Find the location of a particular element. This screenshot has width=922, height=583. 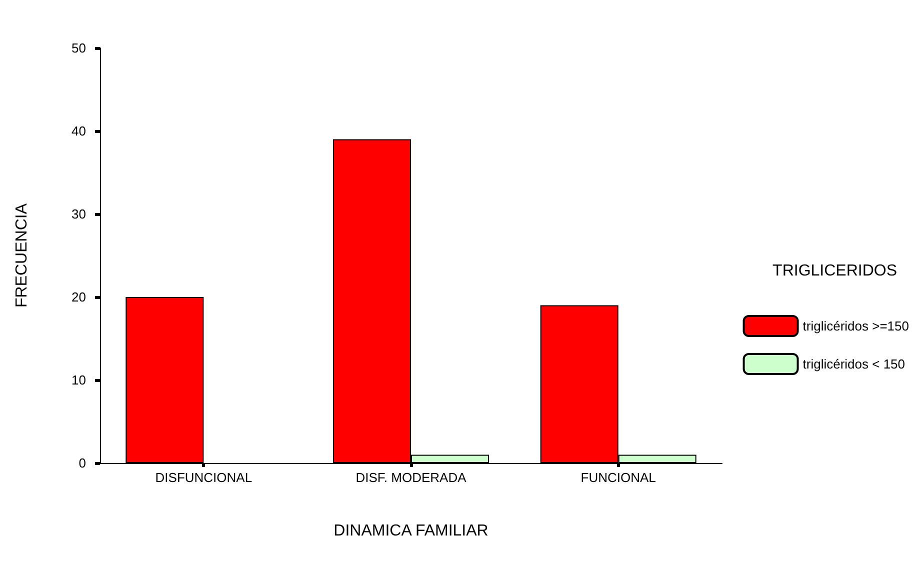

x-axis-title: DINAMICA FAMILIAR is located at coordinates (411, 531).